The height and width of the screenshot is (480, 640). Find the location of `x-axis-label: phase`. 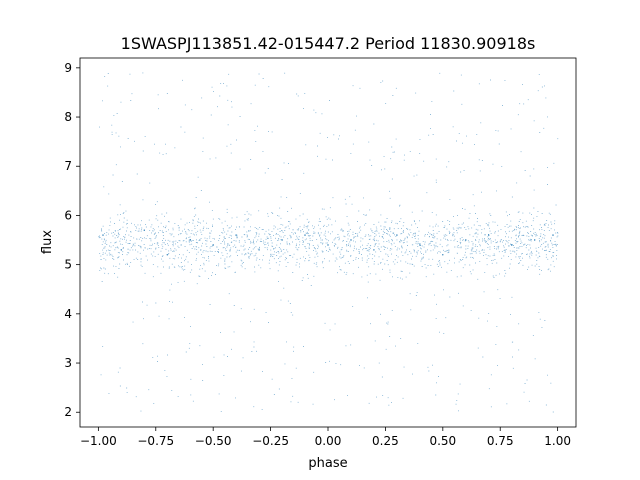

x-axis-label: phase is located at coordinates (327, 463).